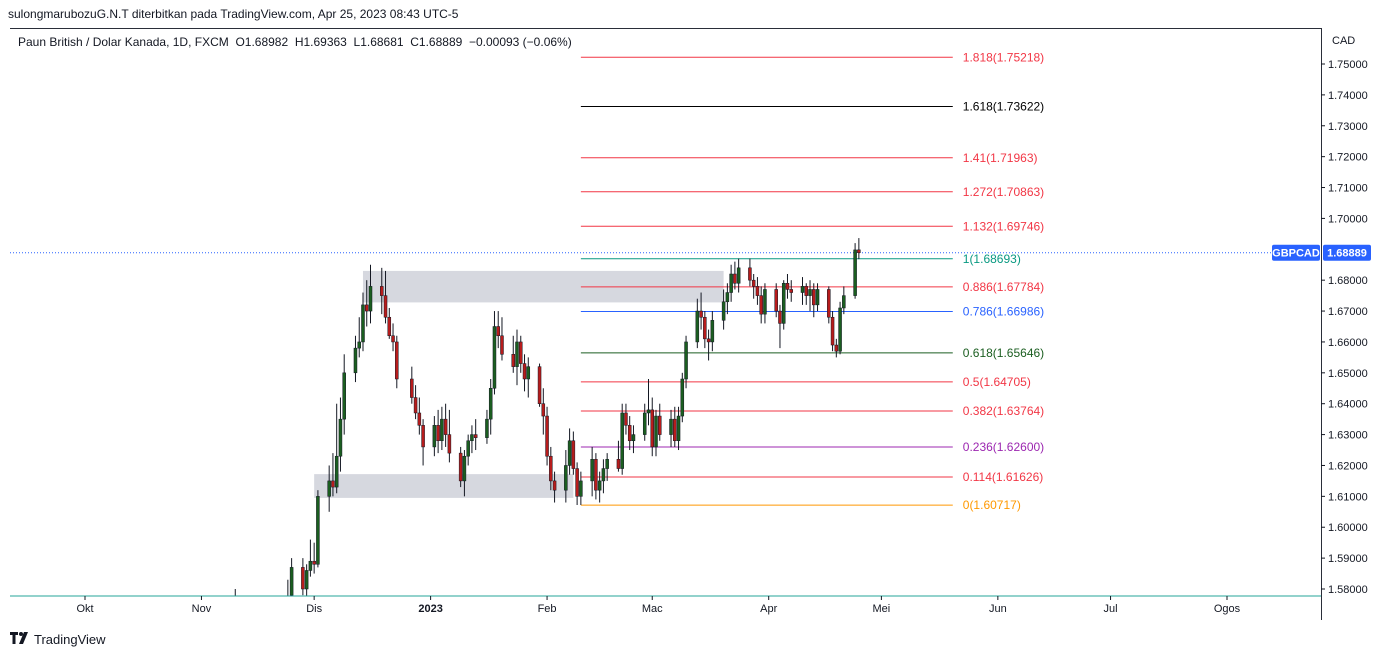 The image size is (1387, 658). Describe the element at coordinates (123, 42) in the screenshot. I see `symbol-name: Paun British / Dolar Kanada, 1D, FXCM` at that location.